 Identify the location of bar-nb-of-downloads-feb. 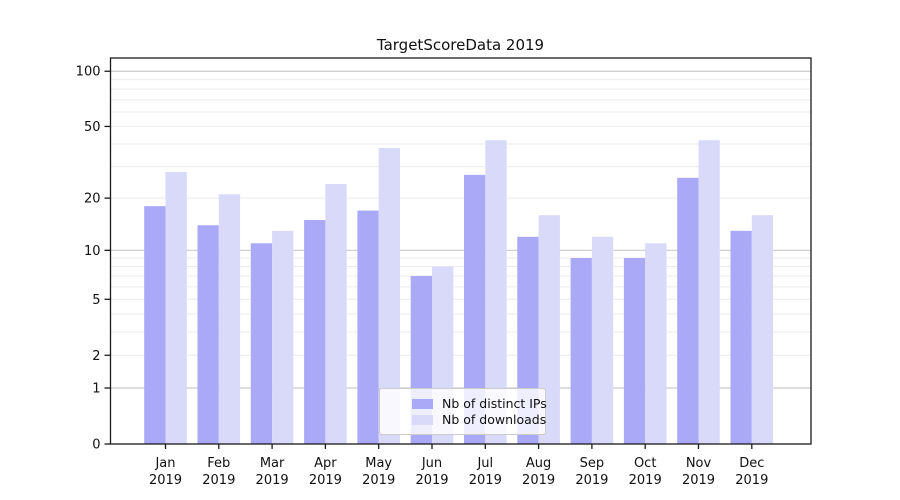
(229, 319).